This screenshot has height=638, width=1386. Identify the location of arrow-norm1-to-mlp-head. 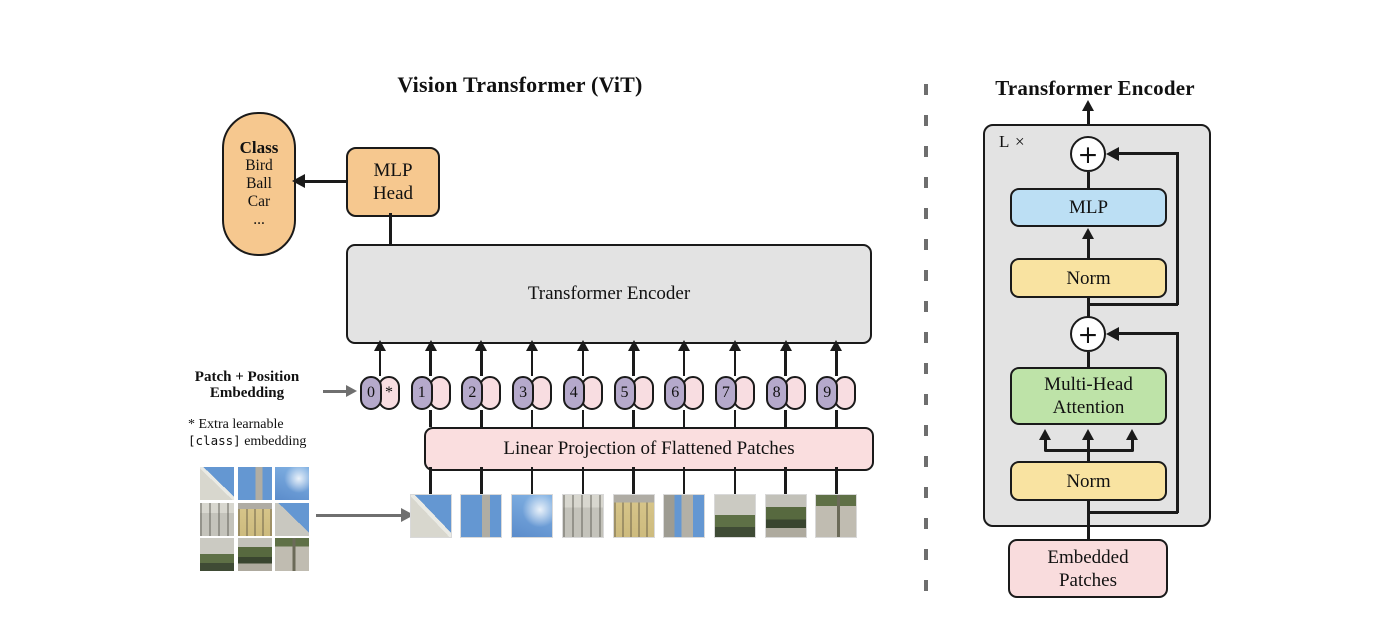
(1088, 233).